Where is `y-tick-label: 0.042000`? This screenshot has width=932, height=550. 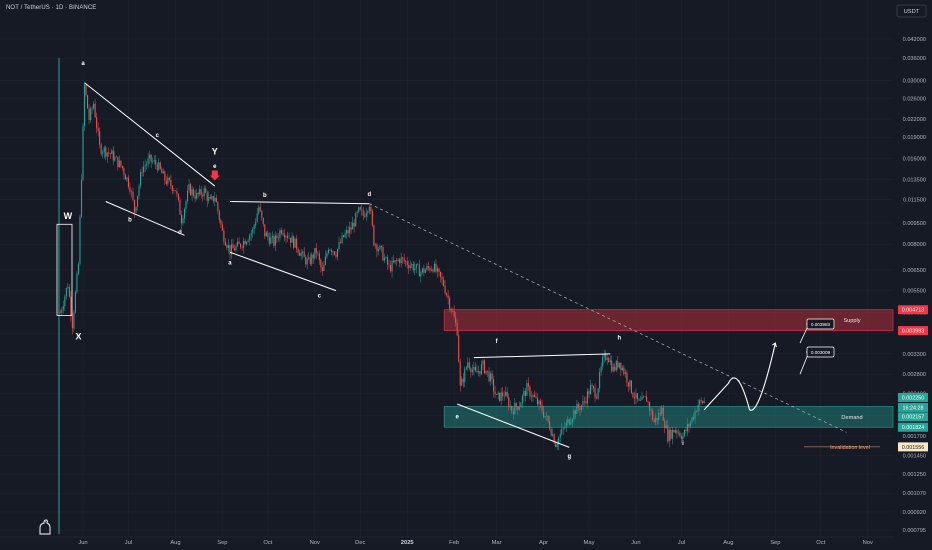
y-tick-label: 0.042000 is located at coordinates (914, 40).